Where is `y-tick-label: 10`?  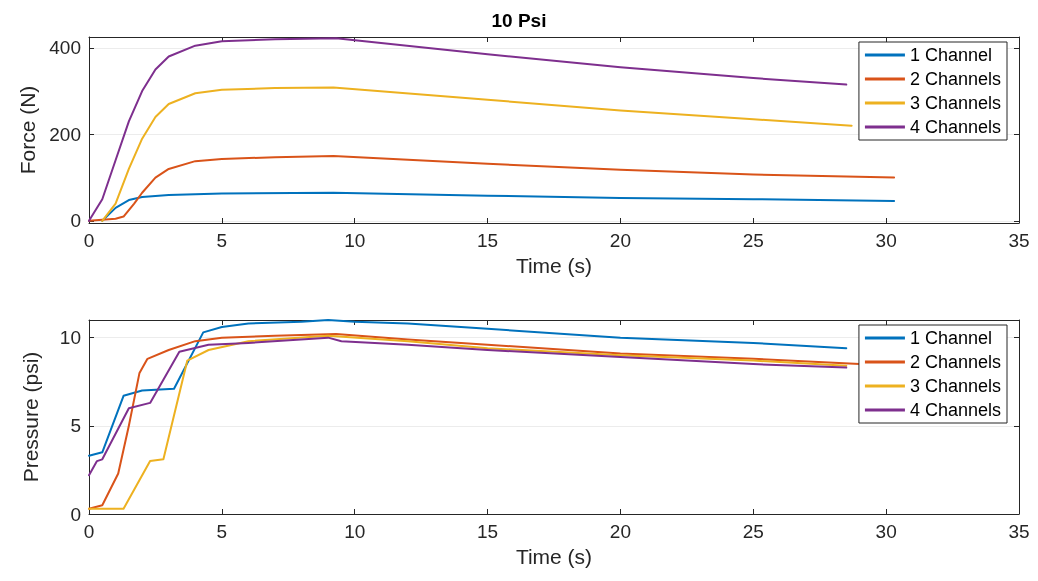
y-tick-label: 10 is located at coordinates (70, 338).